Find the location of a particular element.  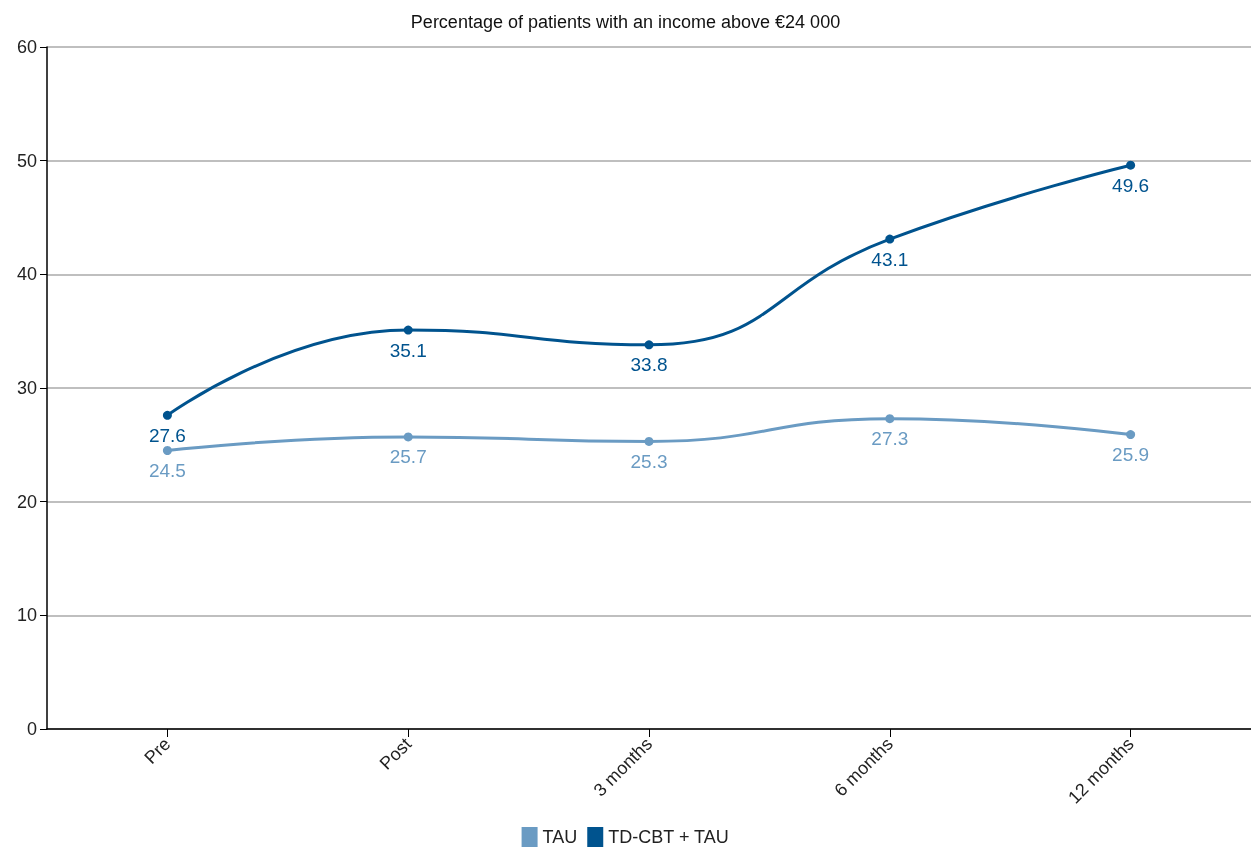

chart-title: Percentage of patients with an income above €24 000 is located at coordinates (625, 22).